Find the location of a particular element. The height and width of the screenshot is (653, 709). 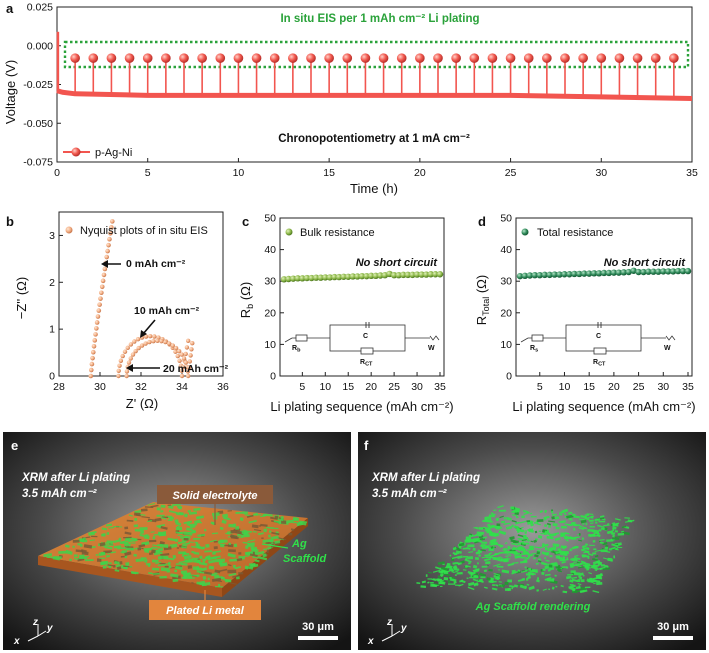

eis-annotation: In situ EIS per 1 mAh cm⁻² Li plating is located at coordinates (379, 19).